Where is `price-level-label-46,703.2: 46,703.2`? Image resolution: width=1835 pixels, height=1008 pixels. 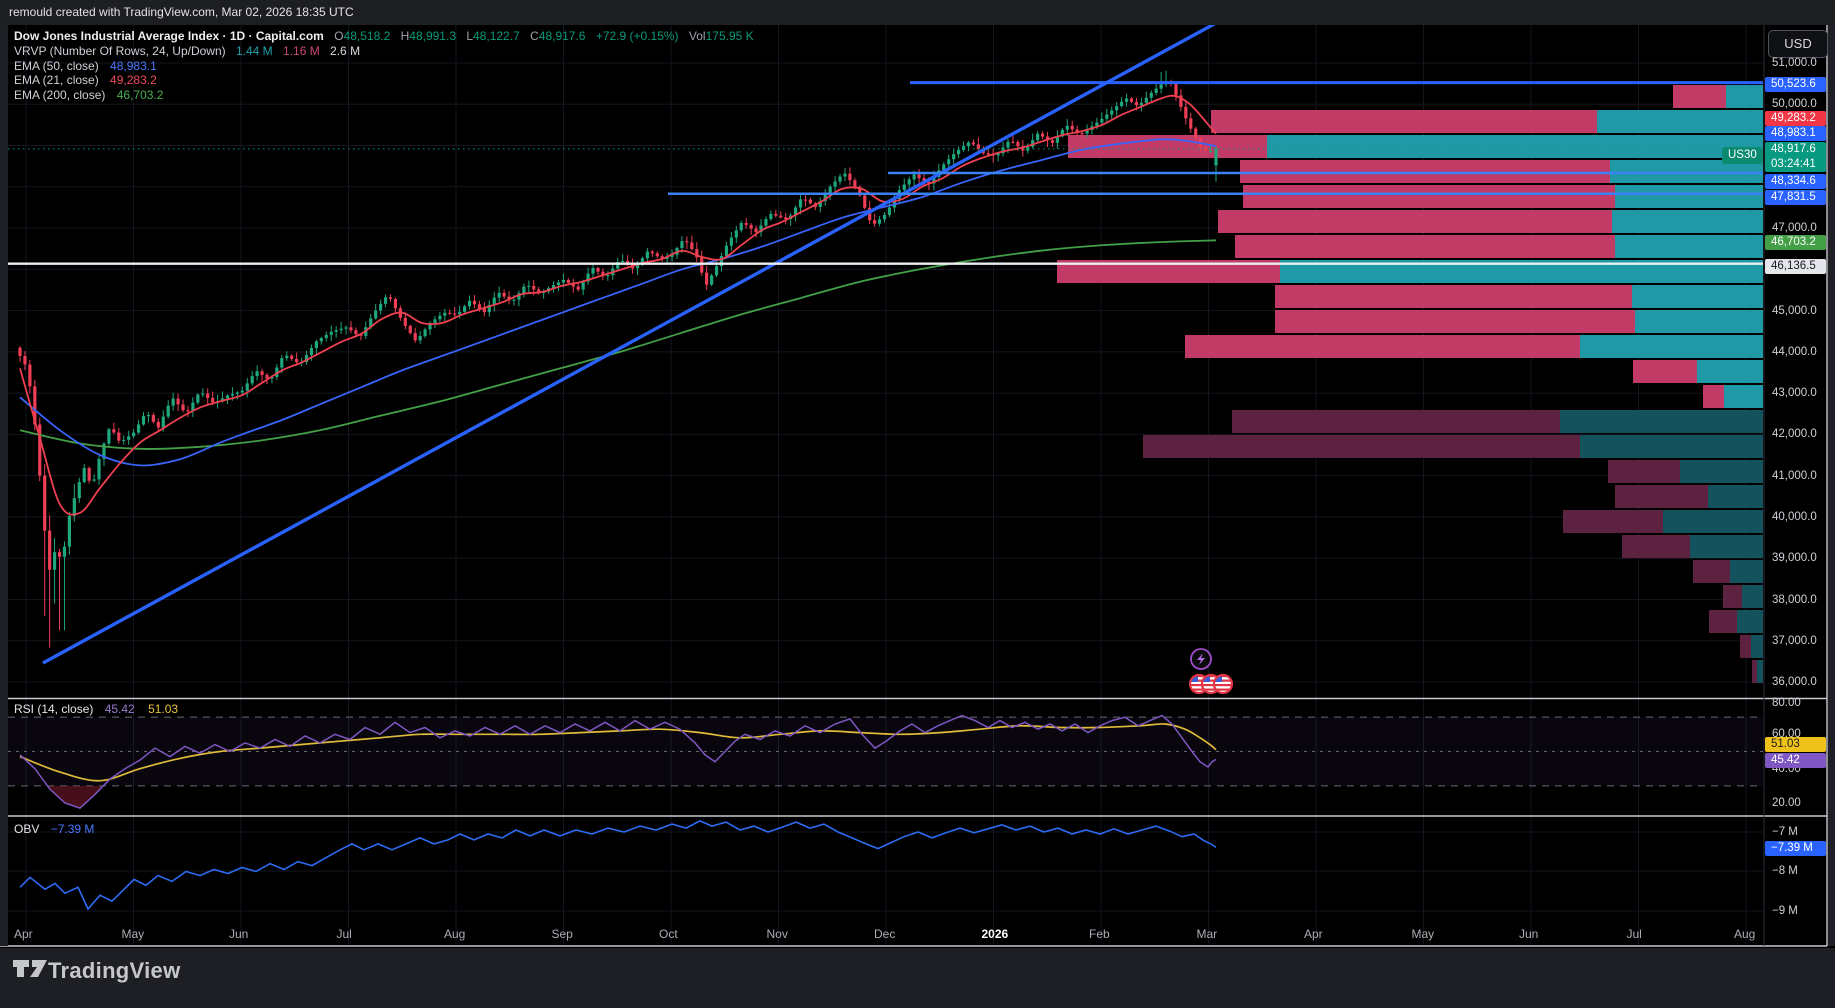 price-level-label-46,703.2: 46,703.2 is located at coordinates (1795, 242).